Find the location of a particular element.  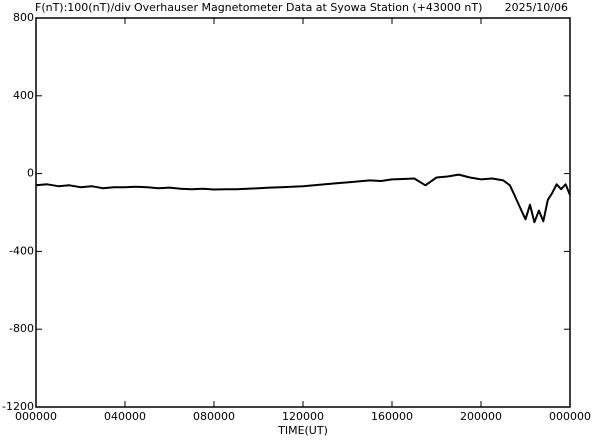

x-tick-label: 080000 is located at coordinates (214, 416).